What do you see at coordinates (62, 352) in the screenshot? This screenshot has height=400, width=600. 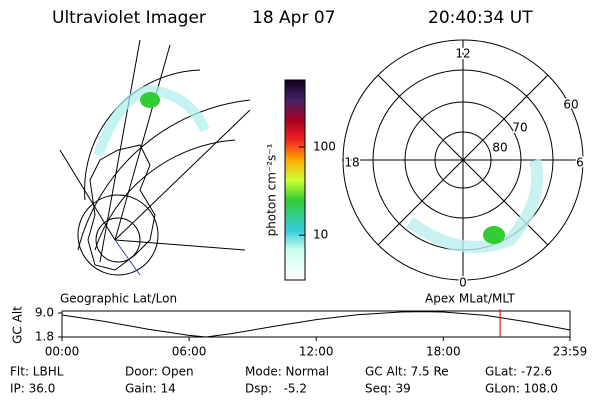 I see `x-tick-label: 00:00` at bounding box center [62, 352].